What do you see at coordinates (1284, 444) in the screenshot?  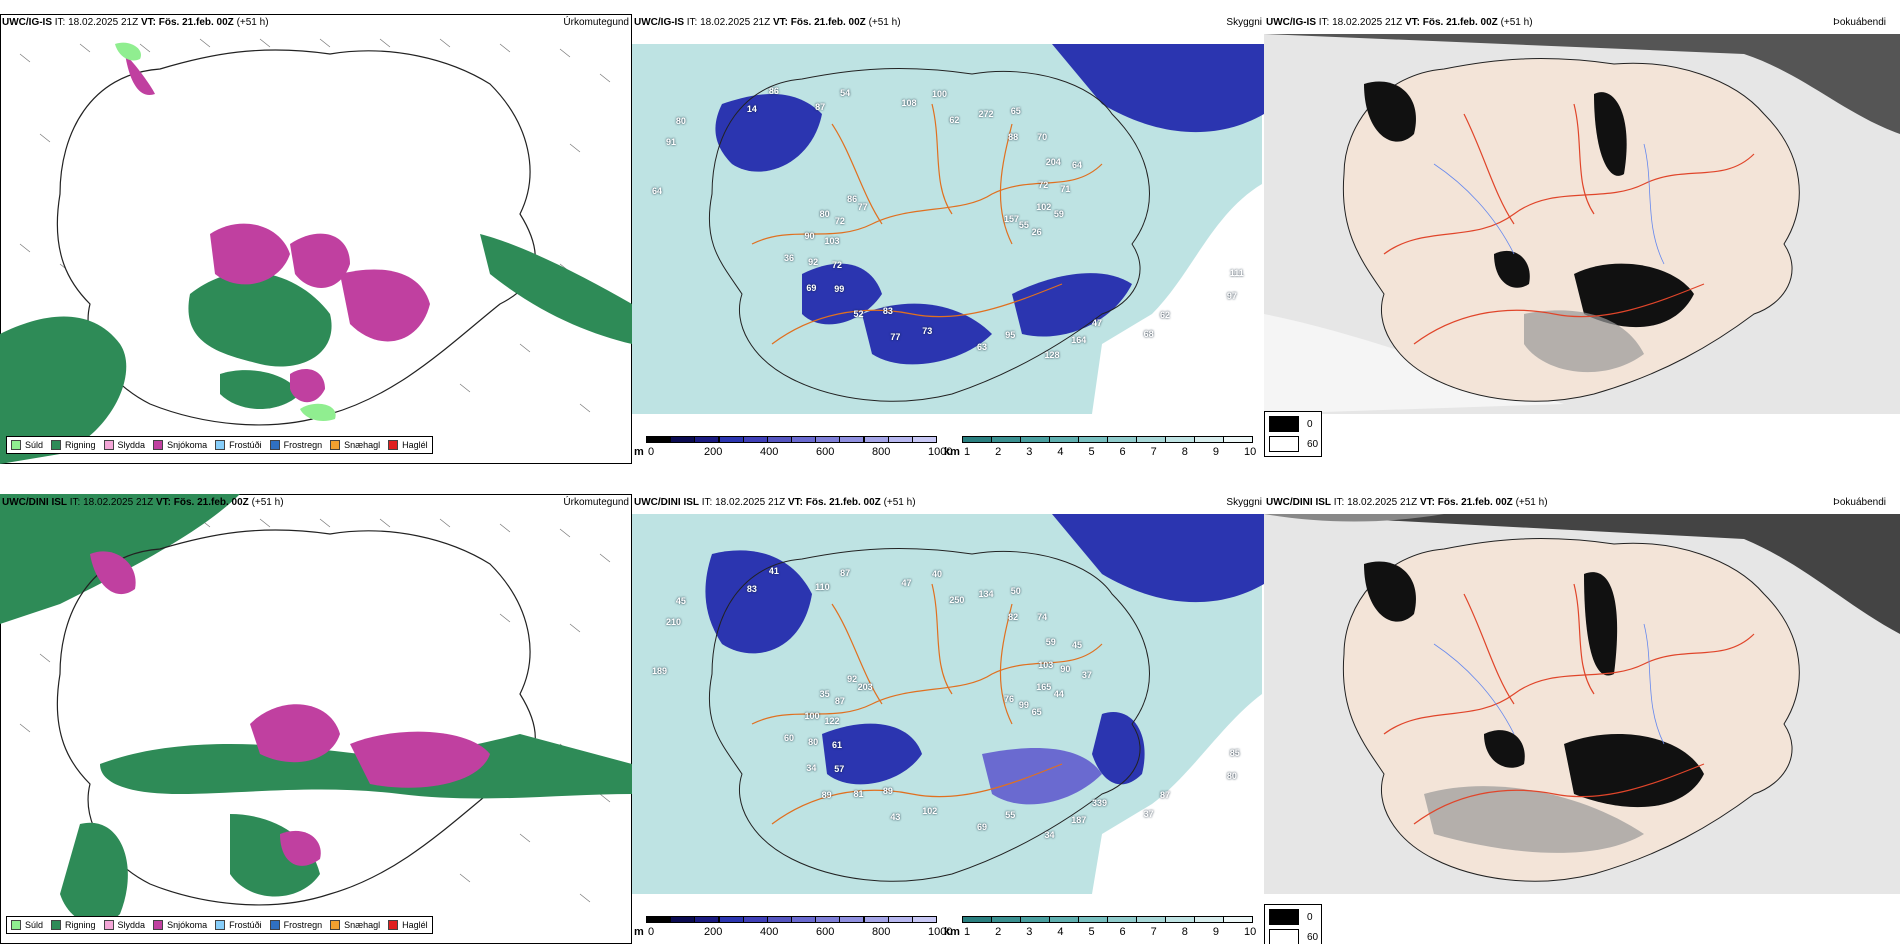 I see `fog-swatch-light` at bounding box center [1284, 444].